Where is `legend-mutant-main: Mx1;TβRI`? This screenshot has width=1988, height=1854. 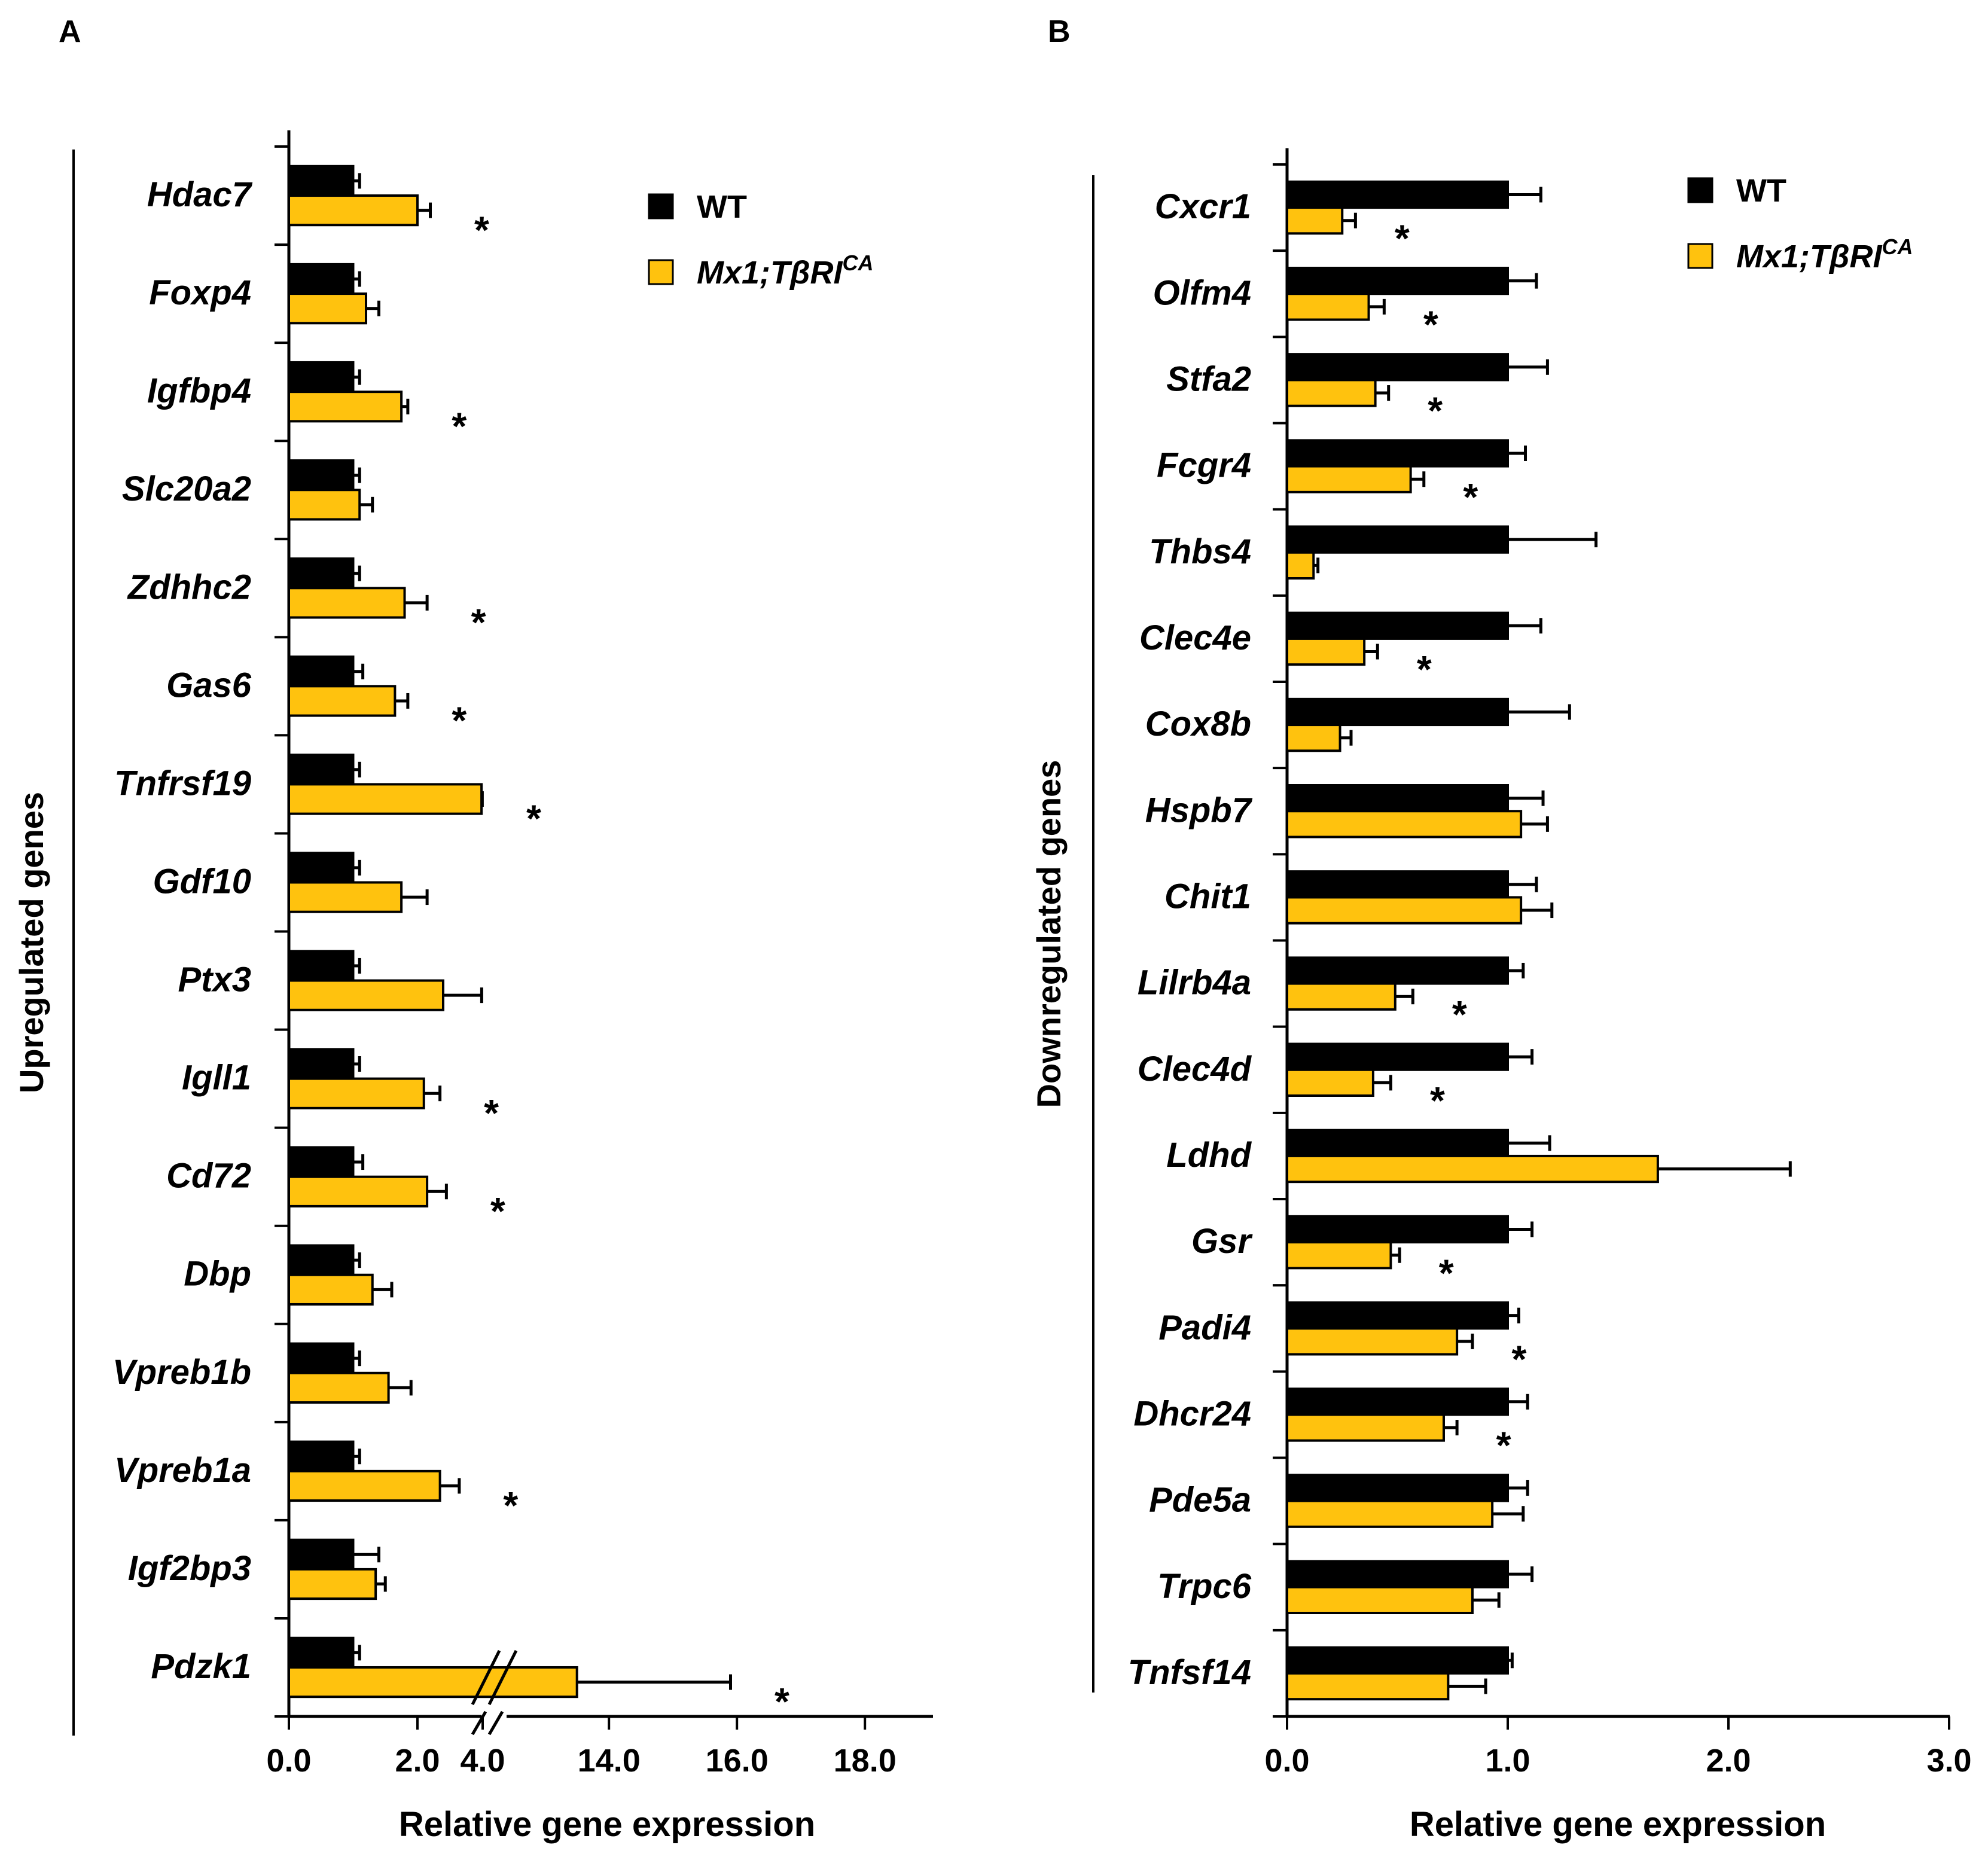 legend-mutant-main: Mx1;TβRI is located at coordinates (1809, 257).